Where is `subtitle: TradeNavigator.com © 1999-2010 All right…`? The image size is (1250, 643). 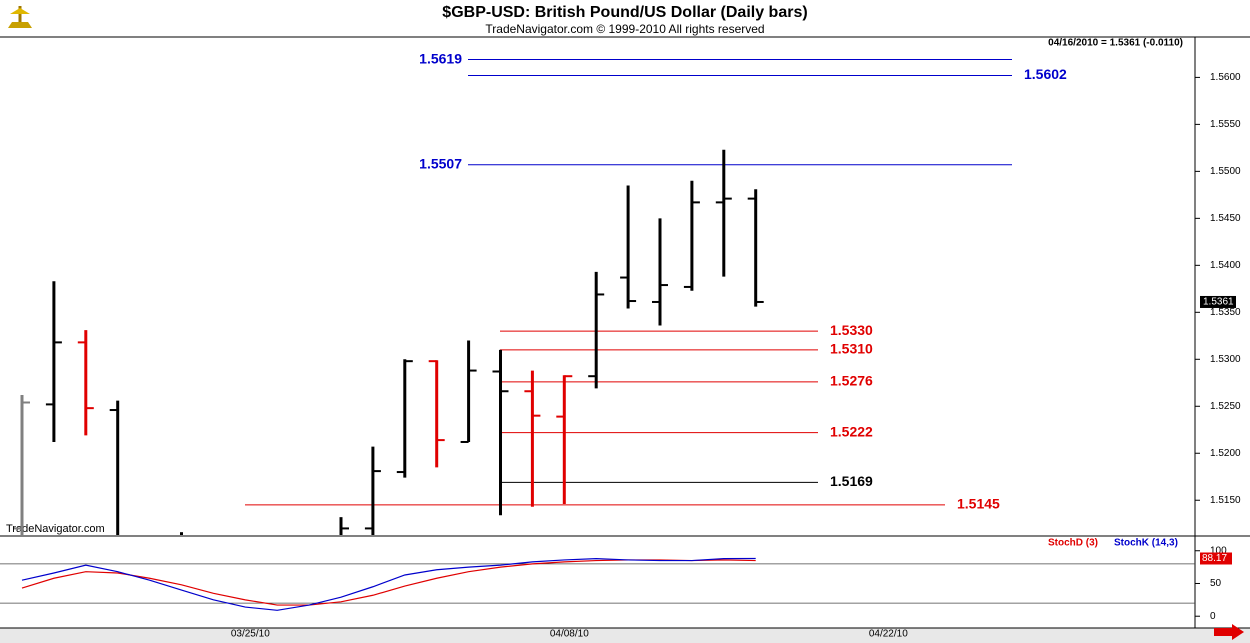 subtitle: TradeNavigator.com © 1999-2010 All right… is located at coordinates (624, 29).